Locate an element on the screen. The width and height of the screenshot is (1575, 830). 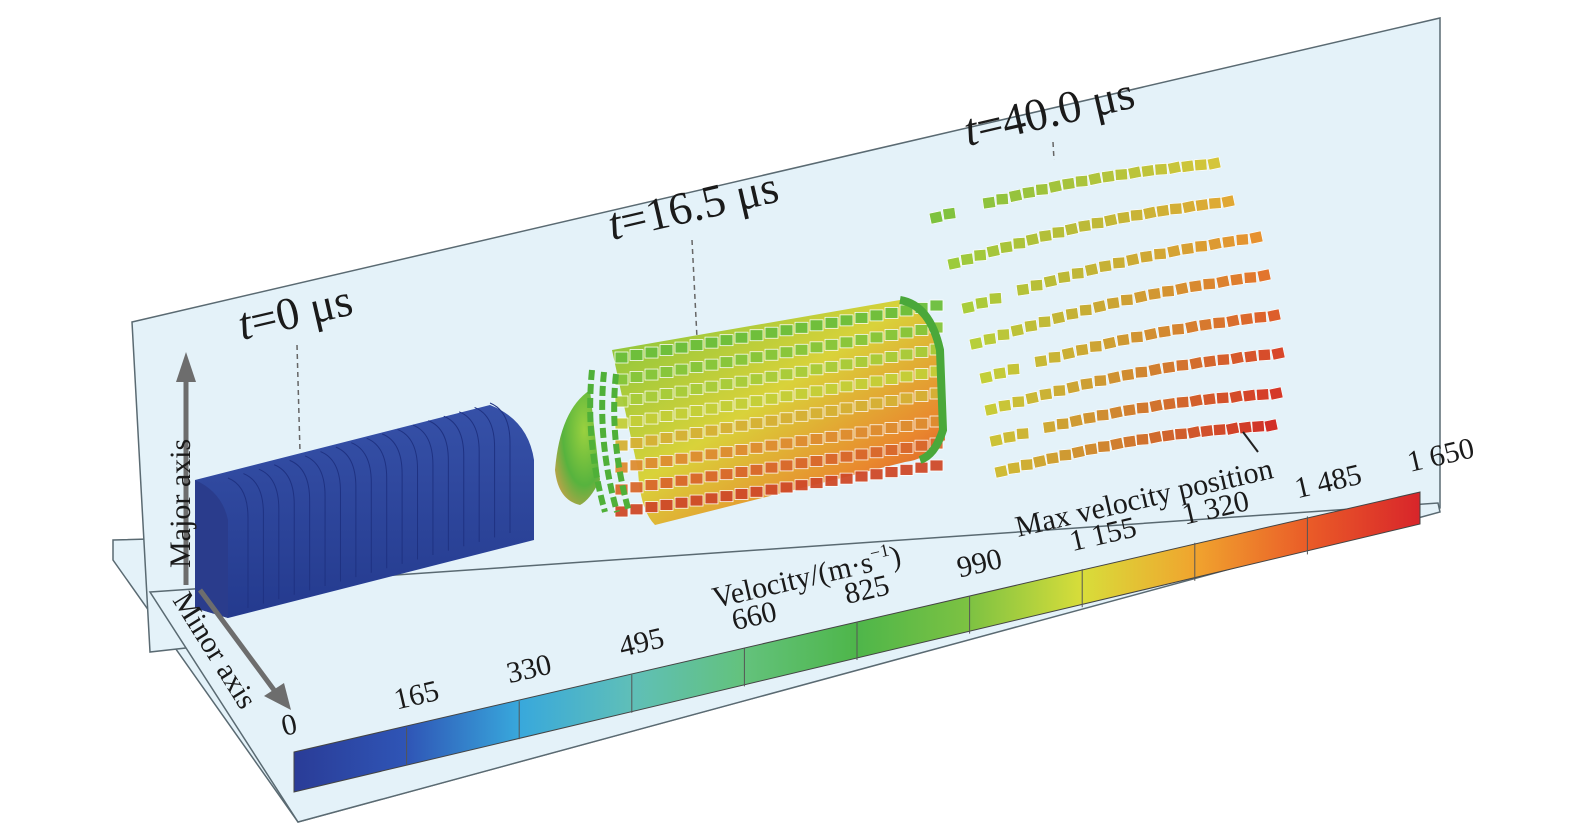
minor-axis-arrowhead is located at coordinates (277, 696).